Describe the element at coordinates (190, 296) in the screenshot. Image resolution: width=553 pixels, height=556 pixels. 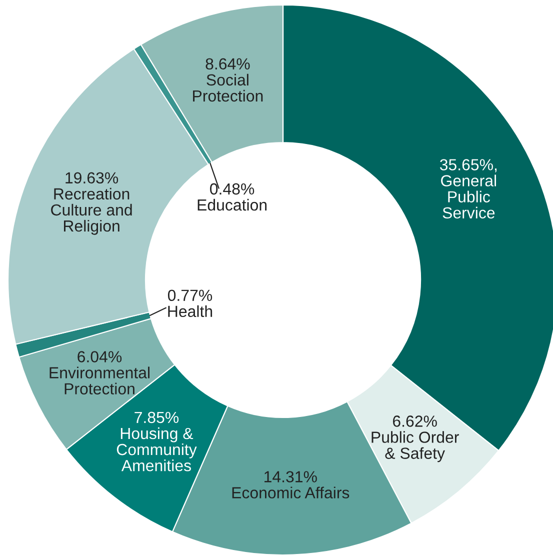
I see `data-label: 0.77%` at that location.